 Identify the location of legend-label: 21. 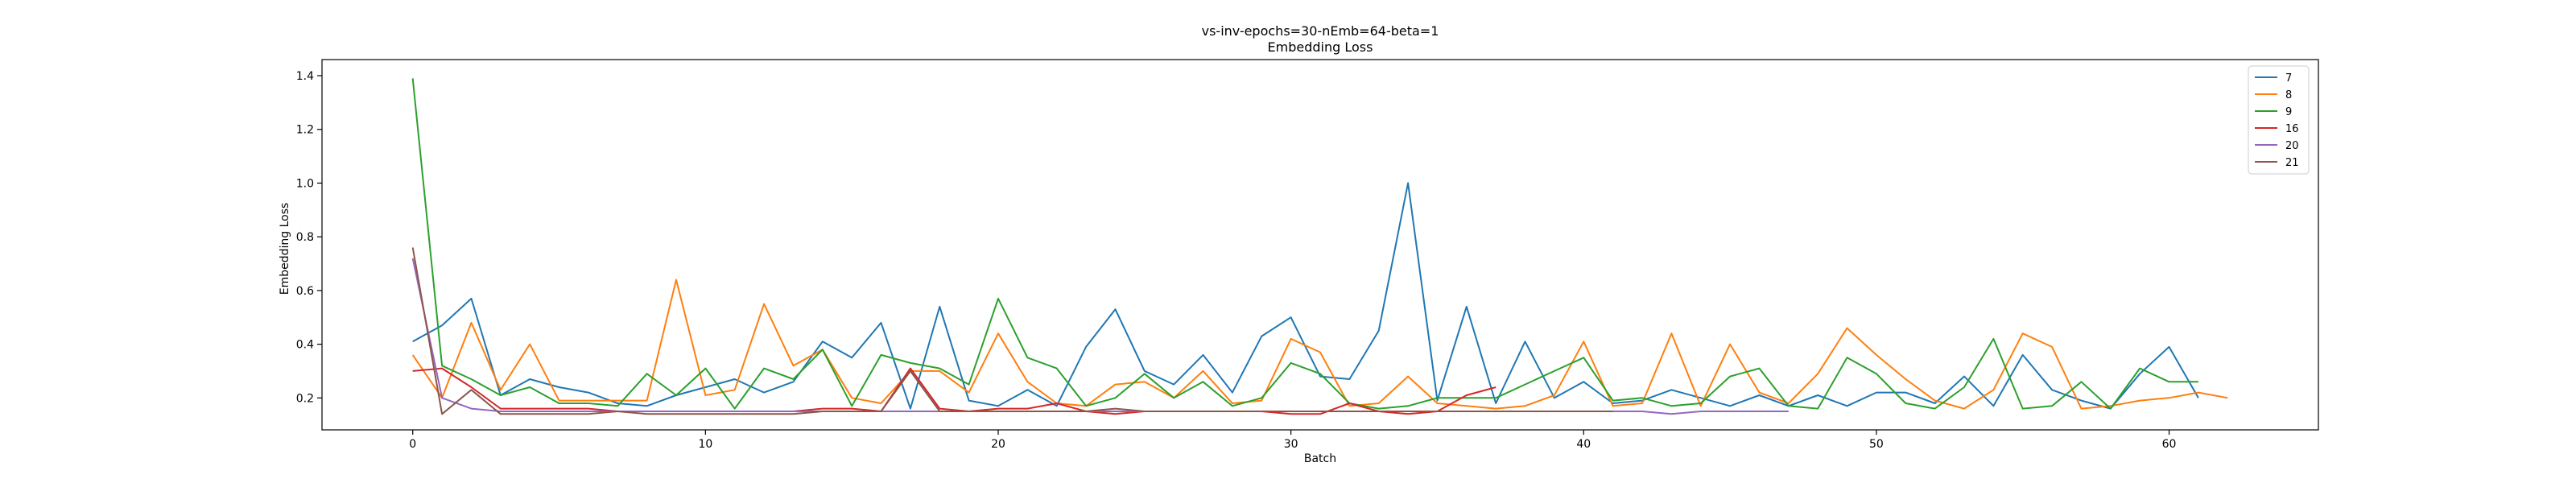
(2292, 163).